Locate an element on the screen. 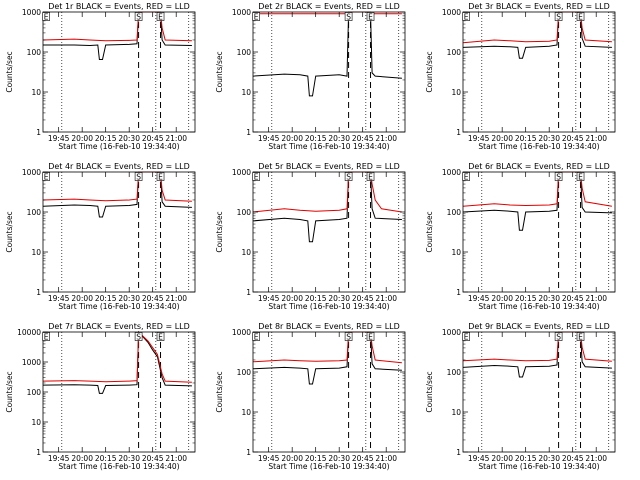  panel-title: Det 8r BLACK = Events, RED = LLD is located at coordinates (329, 326).